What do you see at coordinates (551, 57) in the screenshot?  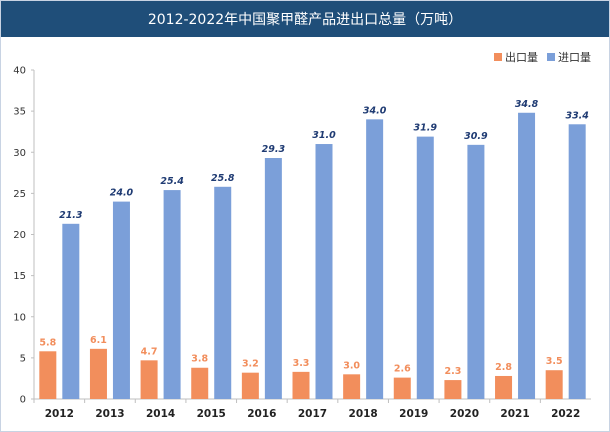 I see `legend-swatch-import` at bounding box center [551, 57].